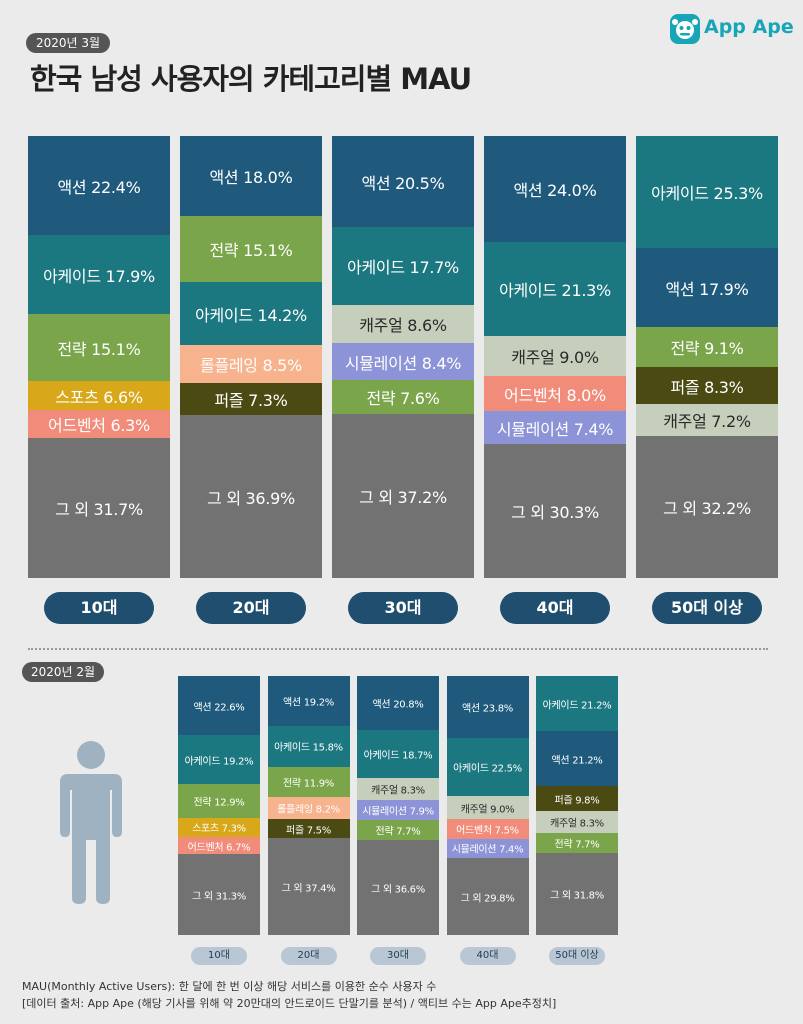 This screenshot has width=803, height=1024. I want to click on data-label: 어드벤처 6.7%, so click(219, 847).